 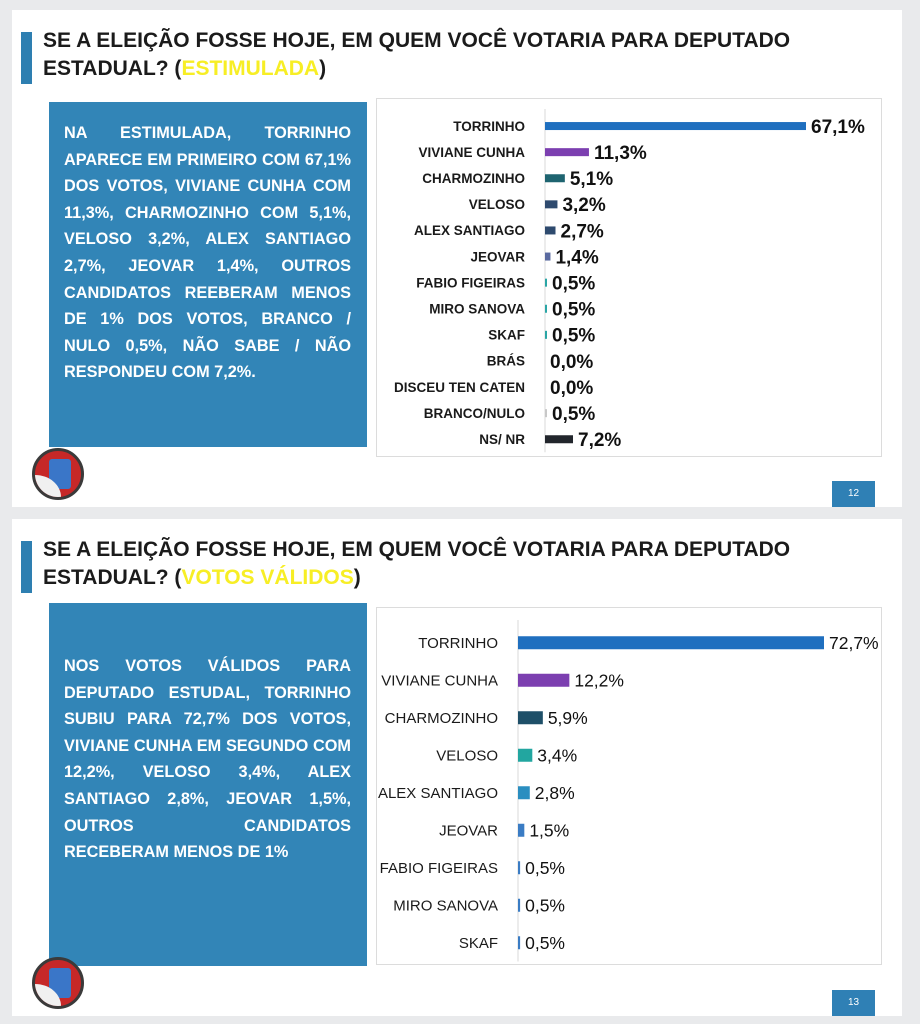 What do you see at coordinates (591, 179) in the screenshot?
I see `value-label: 5,1%` at bounding box center [591, 179].